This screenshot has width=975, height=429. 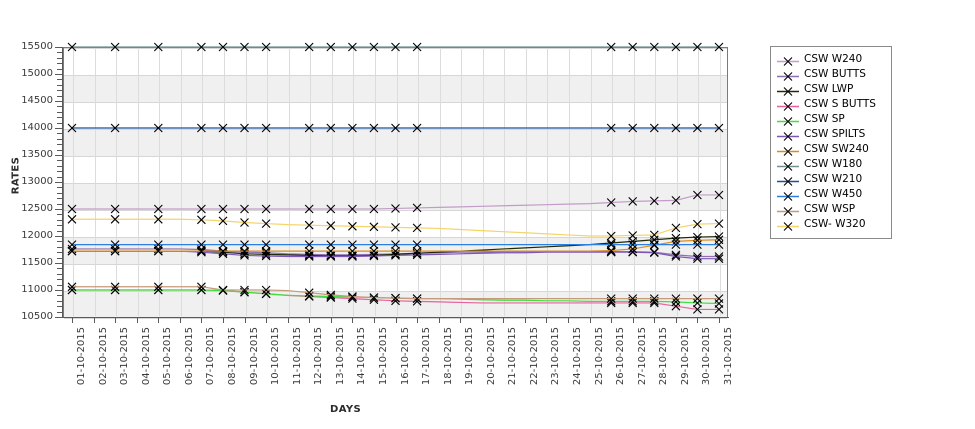 I want to click on series-line, so click(x=395, y=202).